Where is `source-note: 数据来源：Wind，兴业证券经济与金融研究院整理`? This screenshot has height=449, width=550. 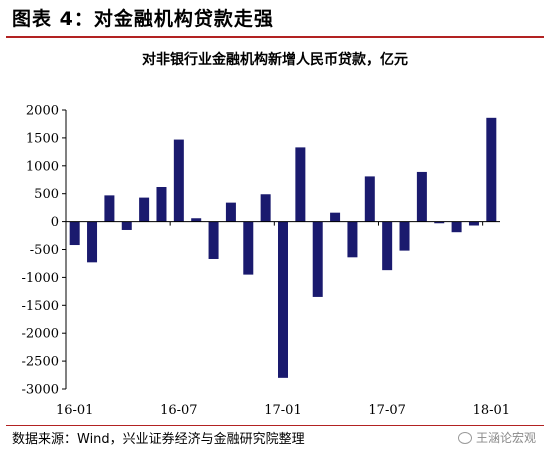 source-note: 数据来源：Wind，兴业证券经济与金融研究院整理 is located at coordinates (158, 439).